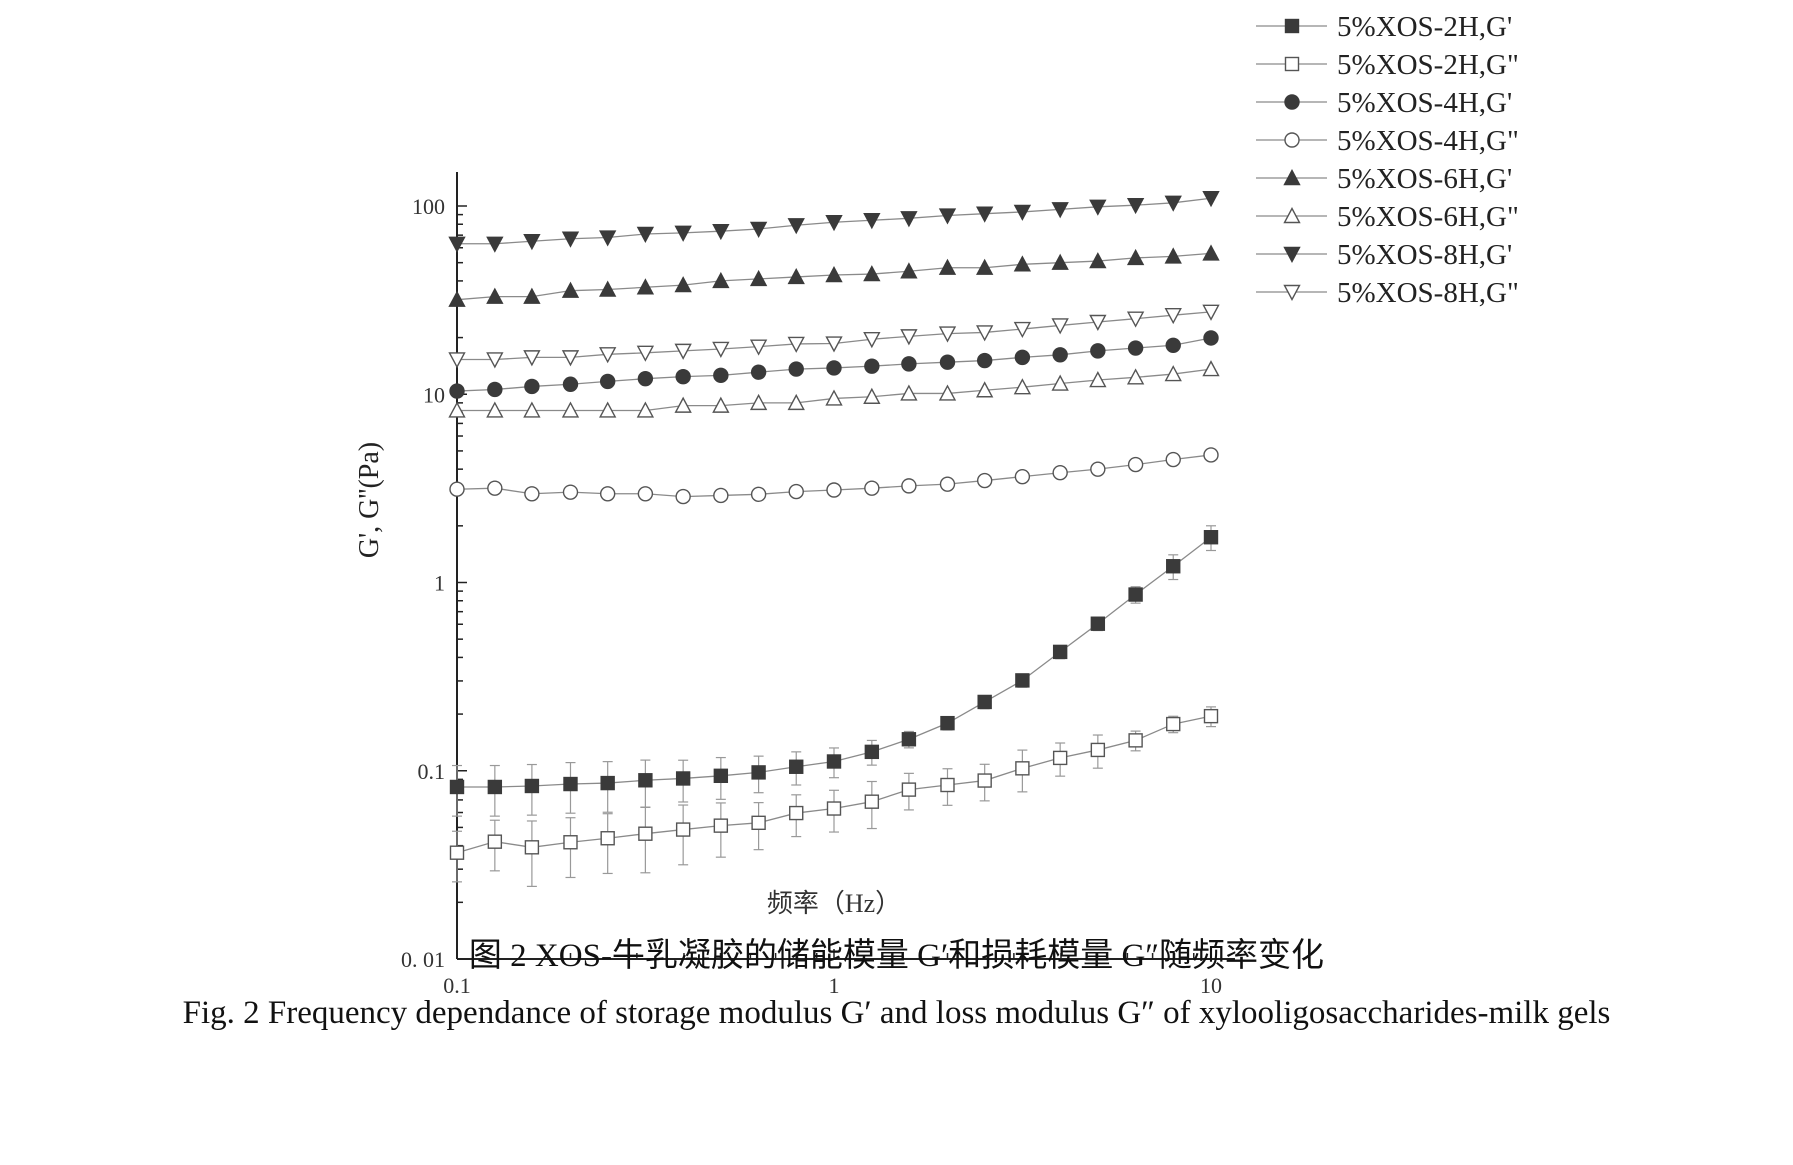  What do you see at coordinates (1424, 255) in the screenshot?
I see `legend-label: 5%XOS-8H,G'` at bounding box center [1424, 255].